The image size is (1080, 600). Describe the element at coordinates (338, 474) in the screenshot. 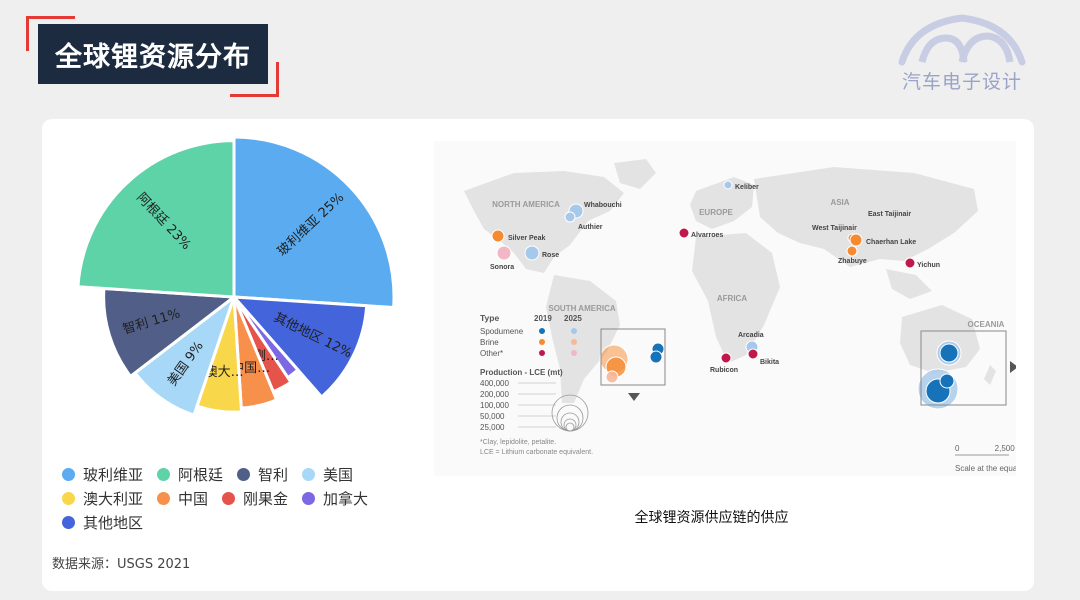

I see `legend-label: 美国` at that location.